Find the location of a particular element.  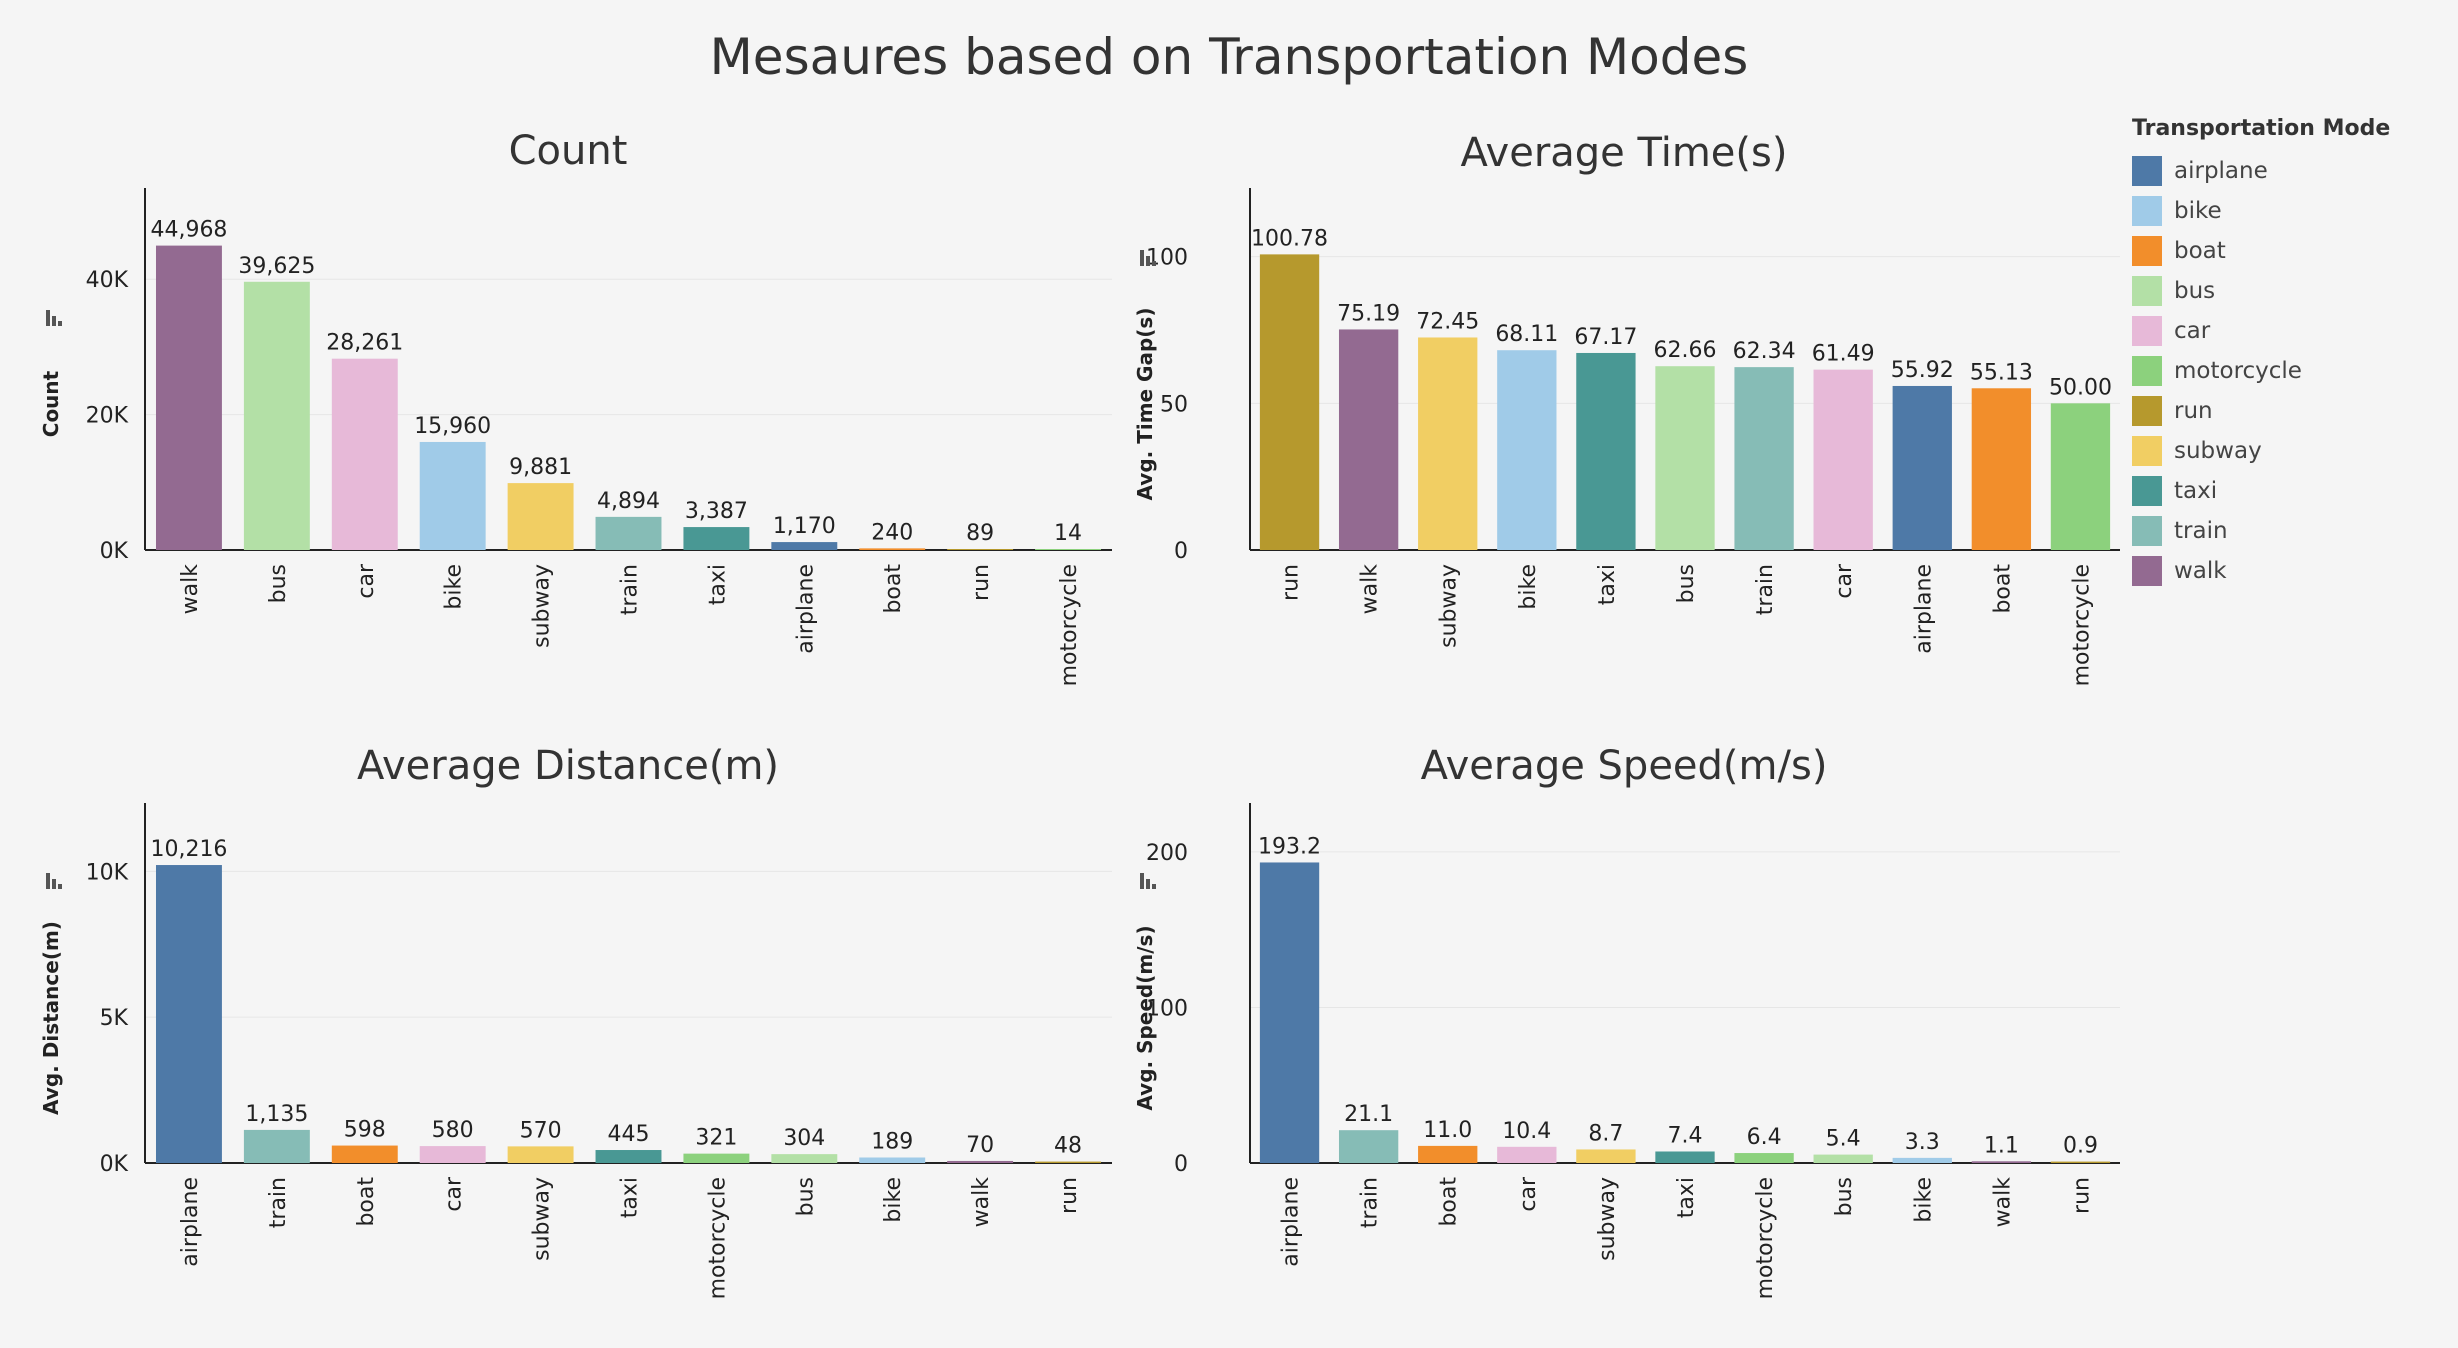

legend-item-boat: boat is located at coordinates (2282, 251).